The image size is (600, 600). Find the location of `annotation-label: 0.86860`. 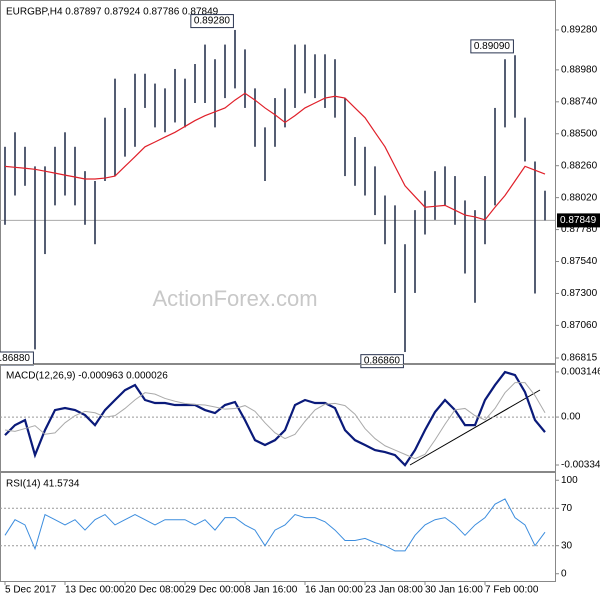

annotation-label: 0.86860 is located at coordinates (382, 361).